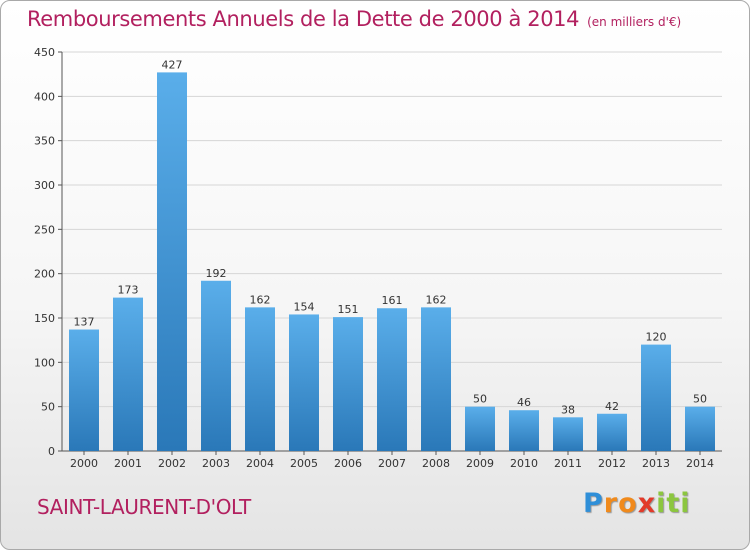 This screenshot has height=550, width=750. I want to click on bar-2005, so click(304, 382).